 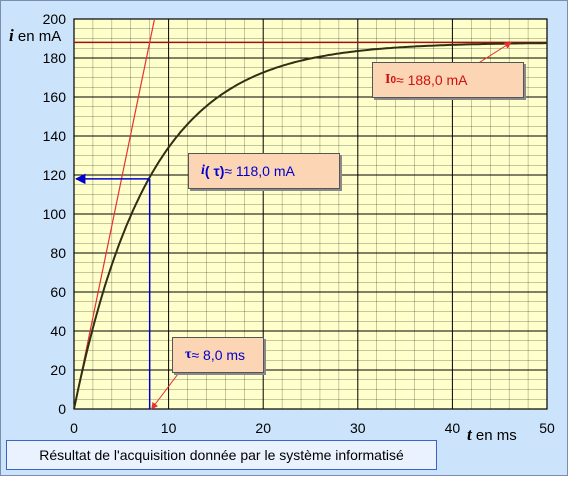 I want to click on y-tick-label: 160, so click(x=55, y=97).